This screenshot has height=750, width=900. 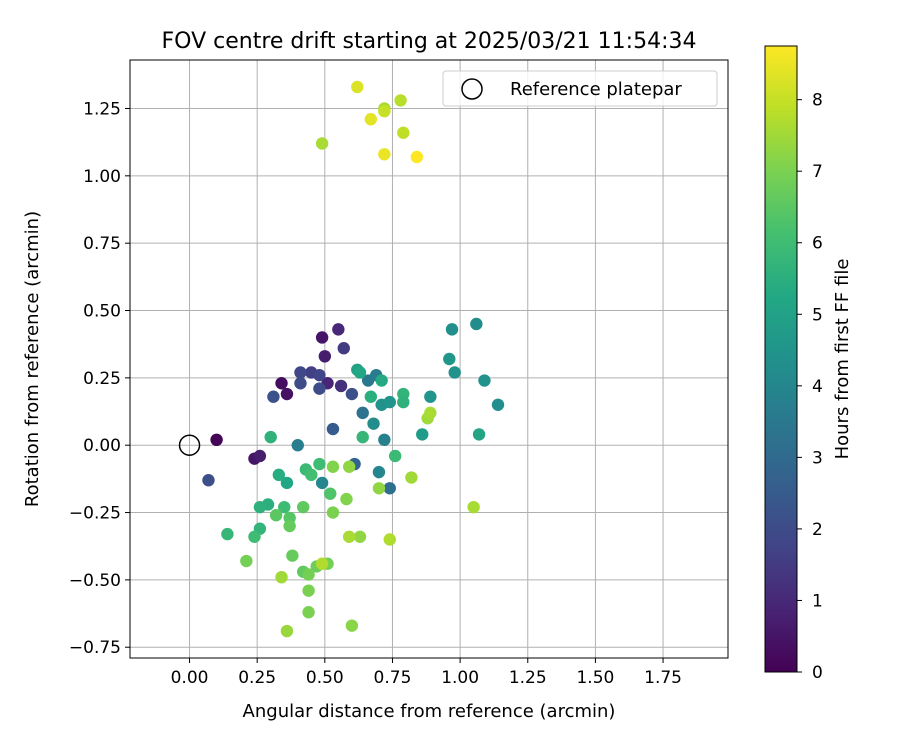 I want to click on colorbar-tick-label: 4, so click(x=817, y=387).